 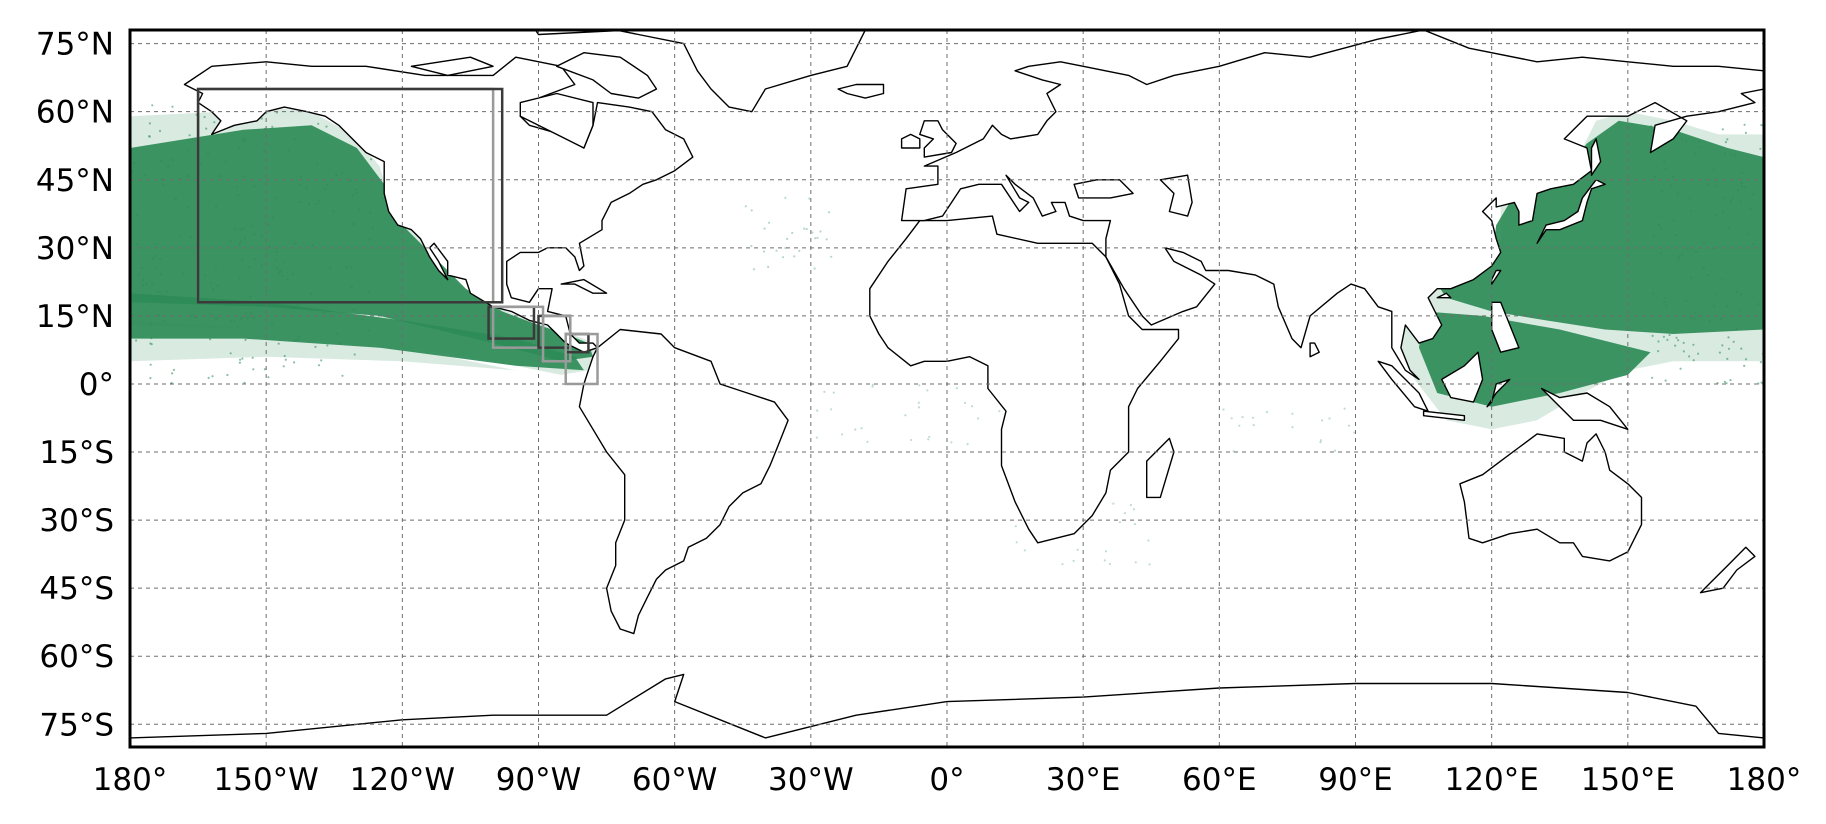 I want to click on lon-tick-label: 120°W, so click(x=402, y=780).